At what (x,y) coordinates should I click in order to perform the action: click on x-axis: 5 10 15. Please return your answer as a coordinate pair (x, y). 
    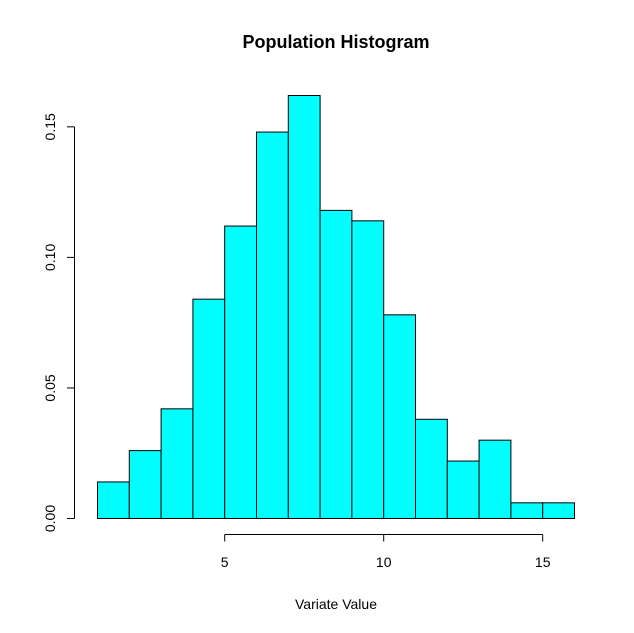
    Looking at the image, I should click on (386, 552).